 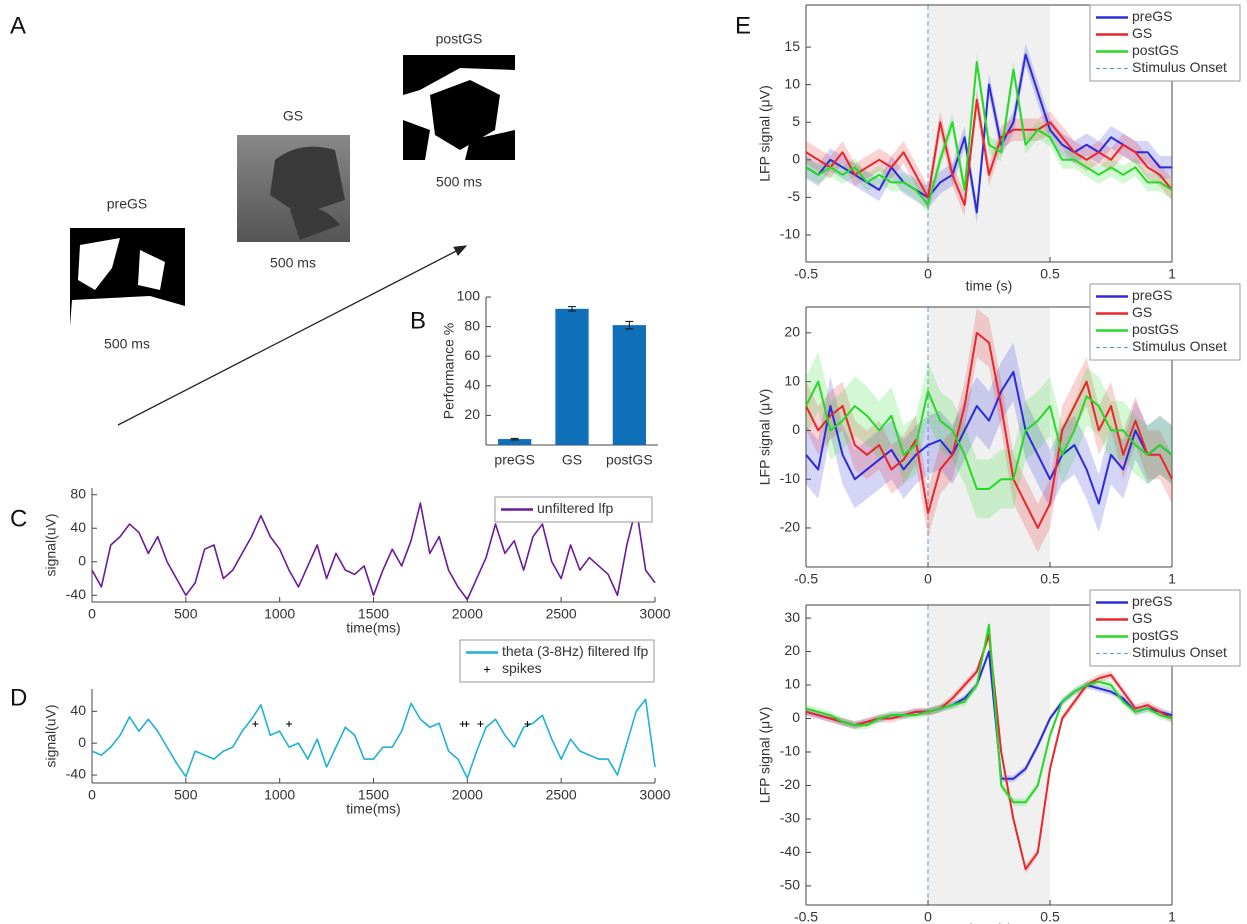 What do you see at coordinates (373, 628) in the screenshot?
I see `x-axis-label: time(ms)` at bounding box center [373, 628].